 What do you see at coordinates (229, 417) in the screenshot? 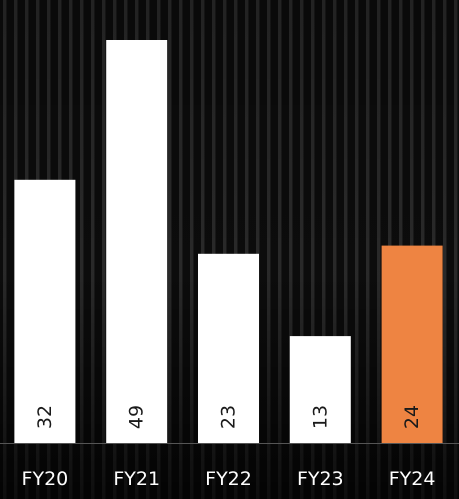
I see `data-label-fy22: 23` at bounding box center [229, 417].